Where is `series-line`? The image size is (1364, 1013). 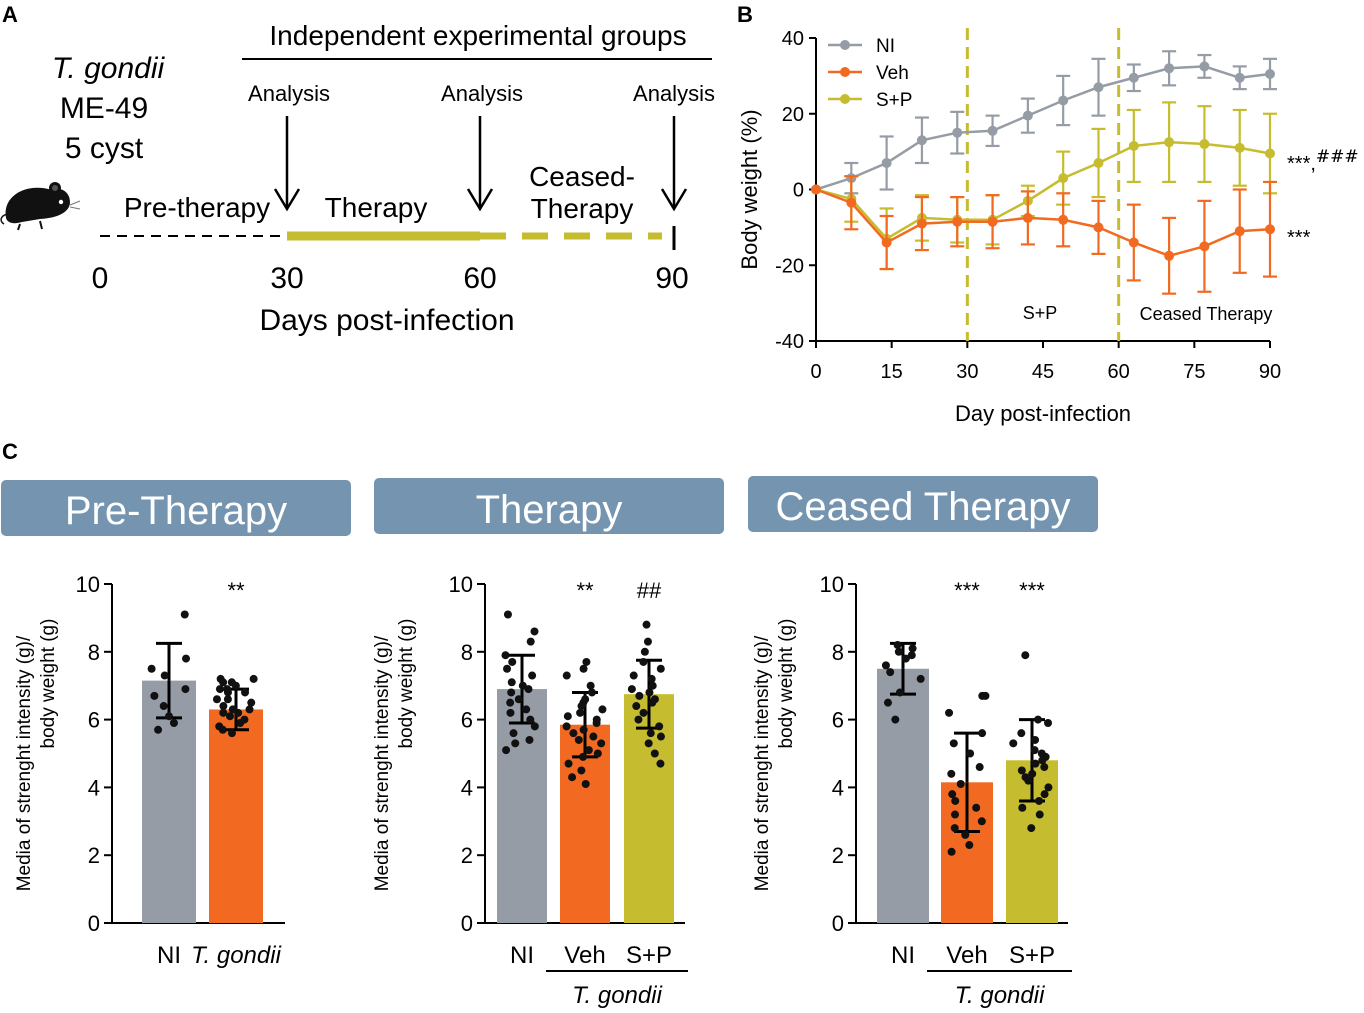 series-line is located at coordinates (1043, 190).